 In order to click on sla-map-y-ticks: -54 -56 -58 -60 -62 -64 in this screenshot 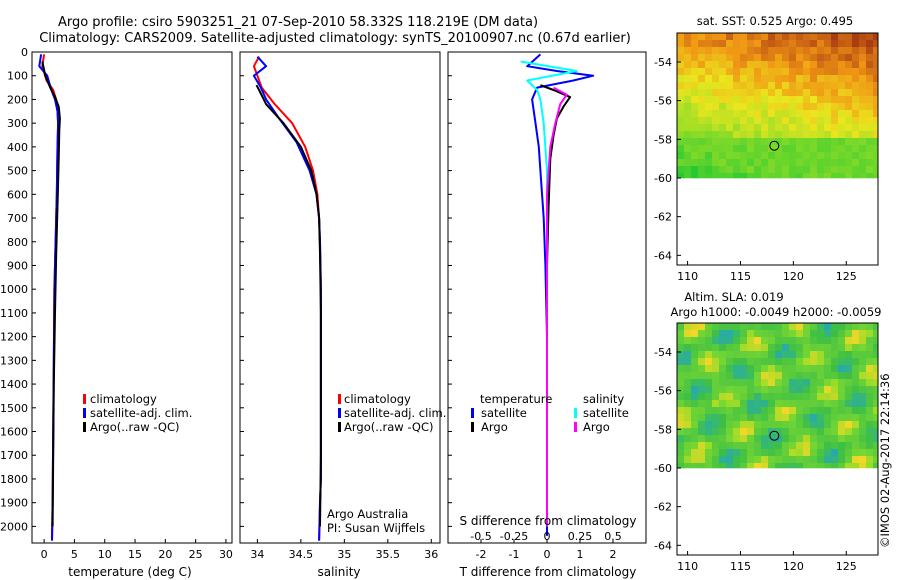, I will do `click(667, 449)`.